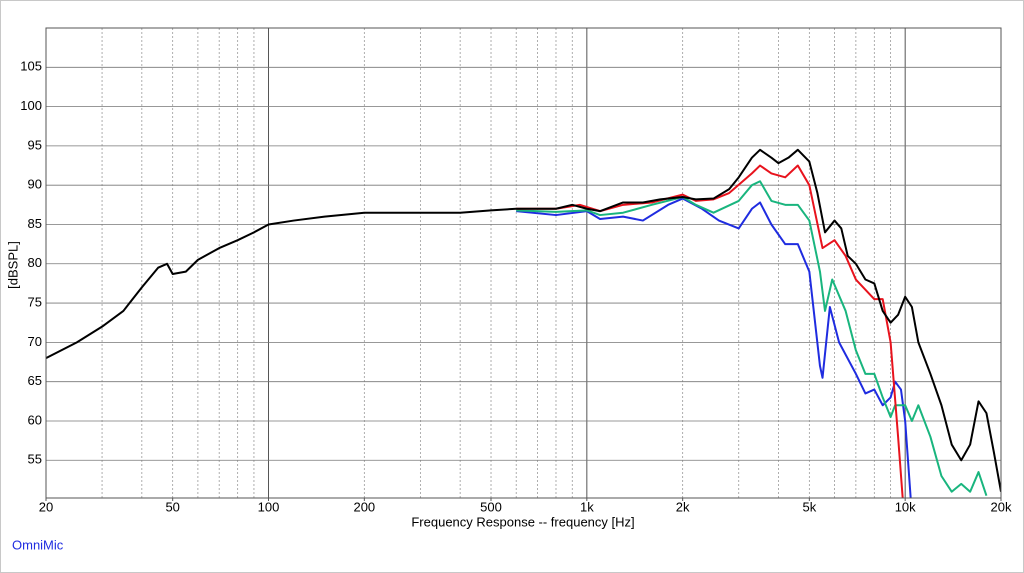  What do you see at coordinates (35, 302) in the screenshot?
I see `y-tick-label: 75` at bounding box center [35, 302].